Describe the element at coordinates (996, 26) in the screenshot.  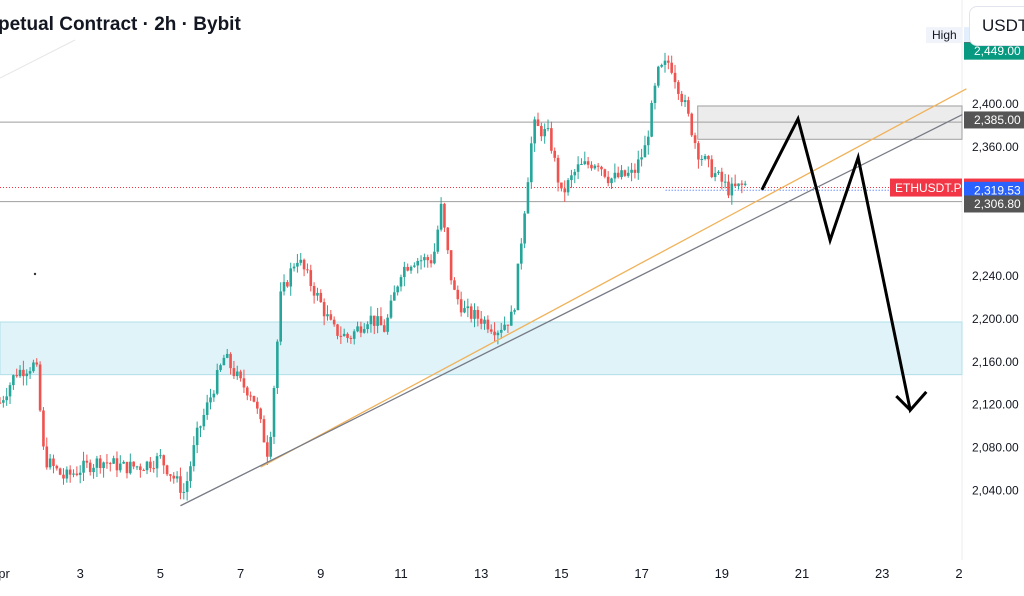
I see `currency-button: USDT` at that location.